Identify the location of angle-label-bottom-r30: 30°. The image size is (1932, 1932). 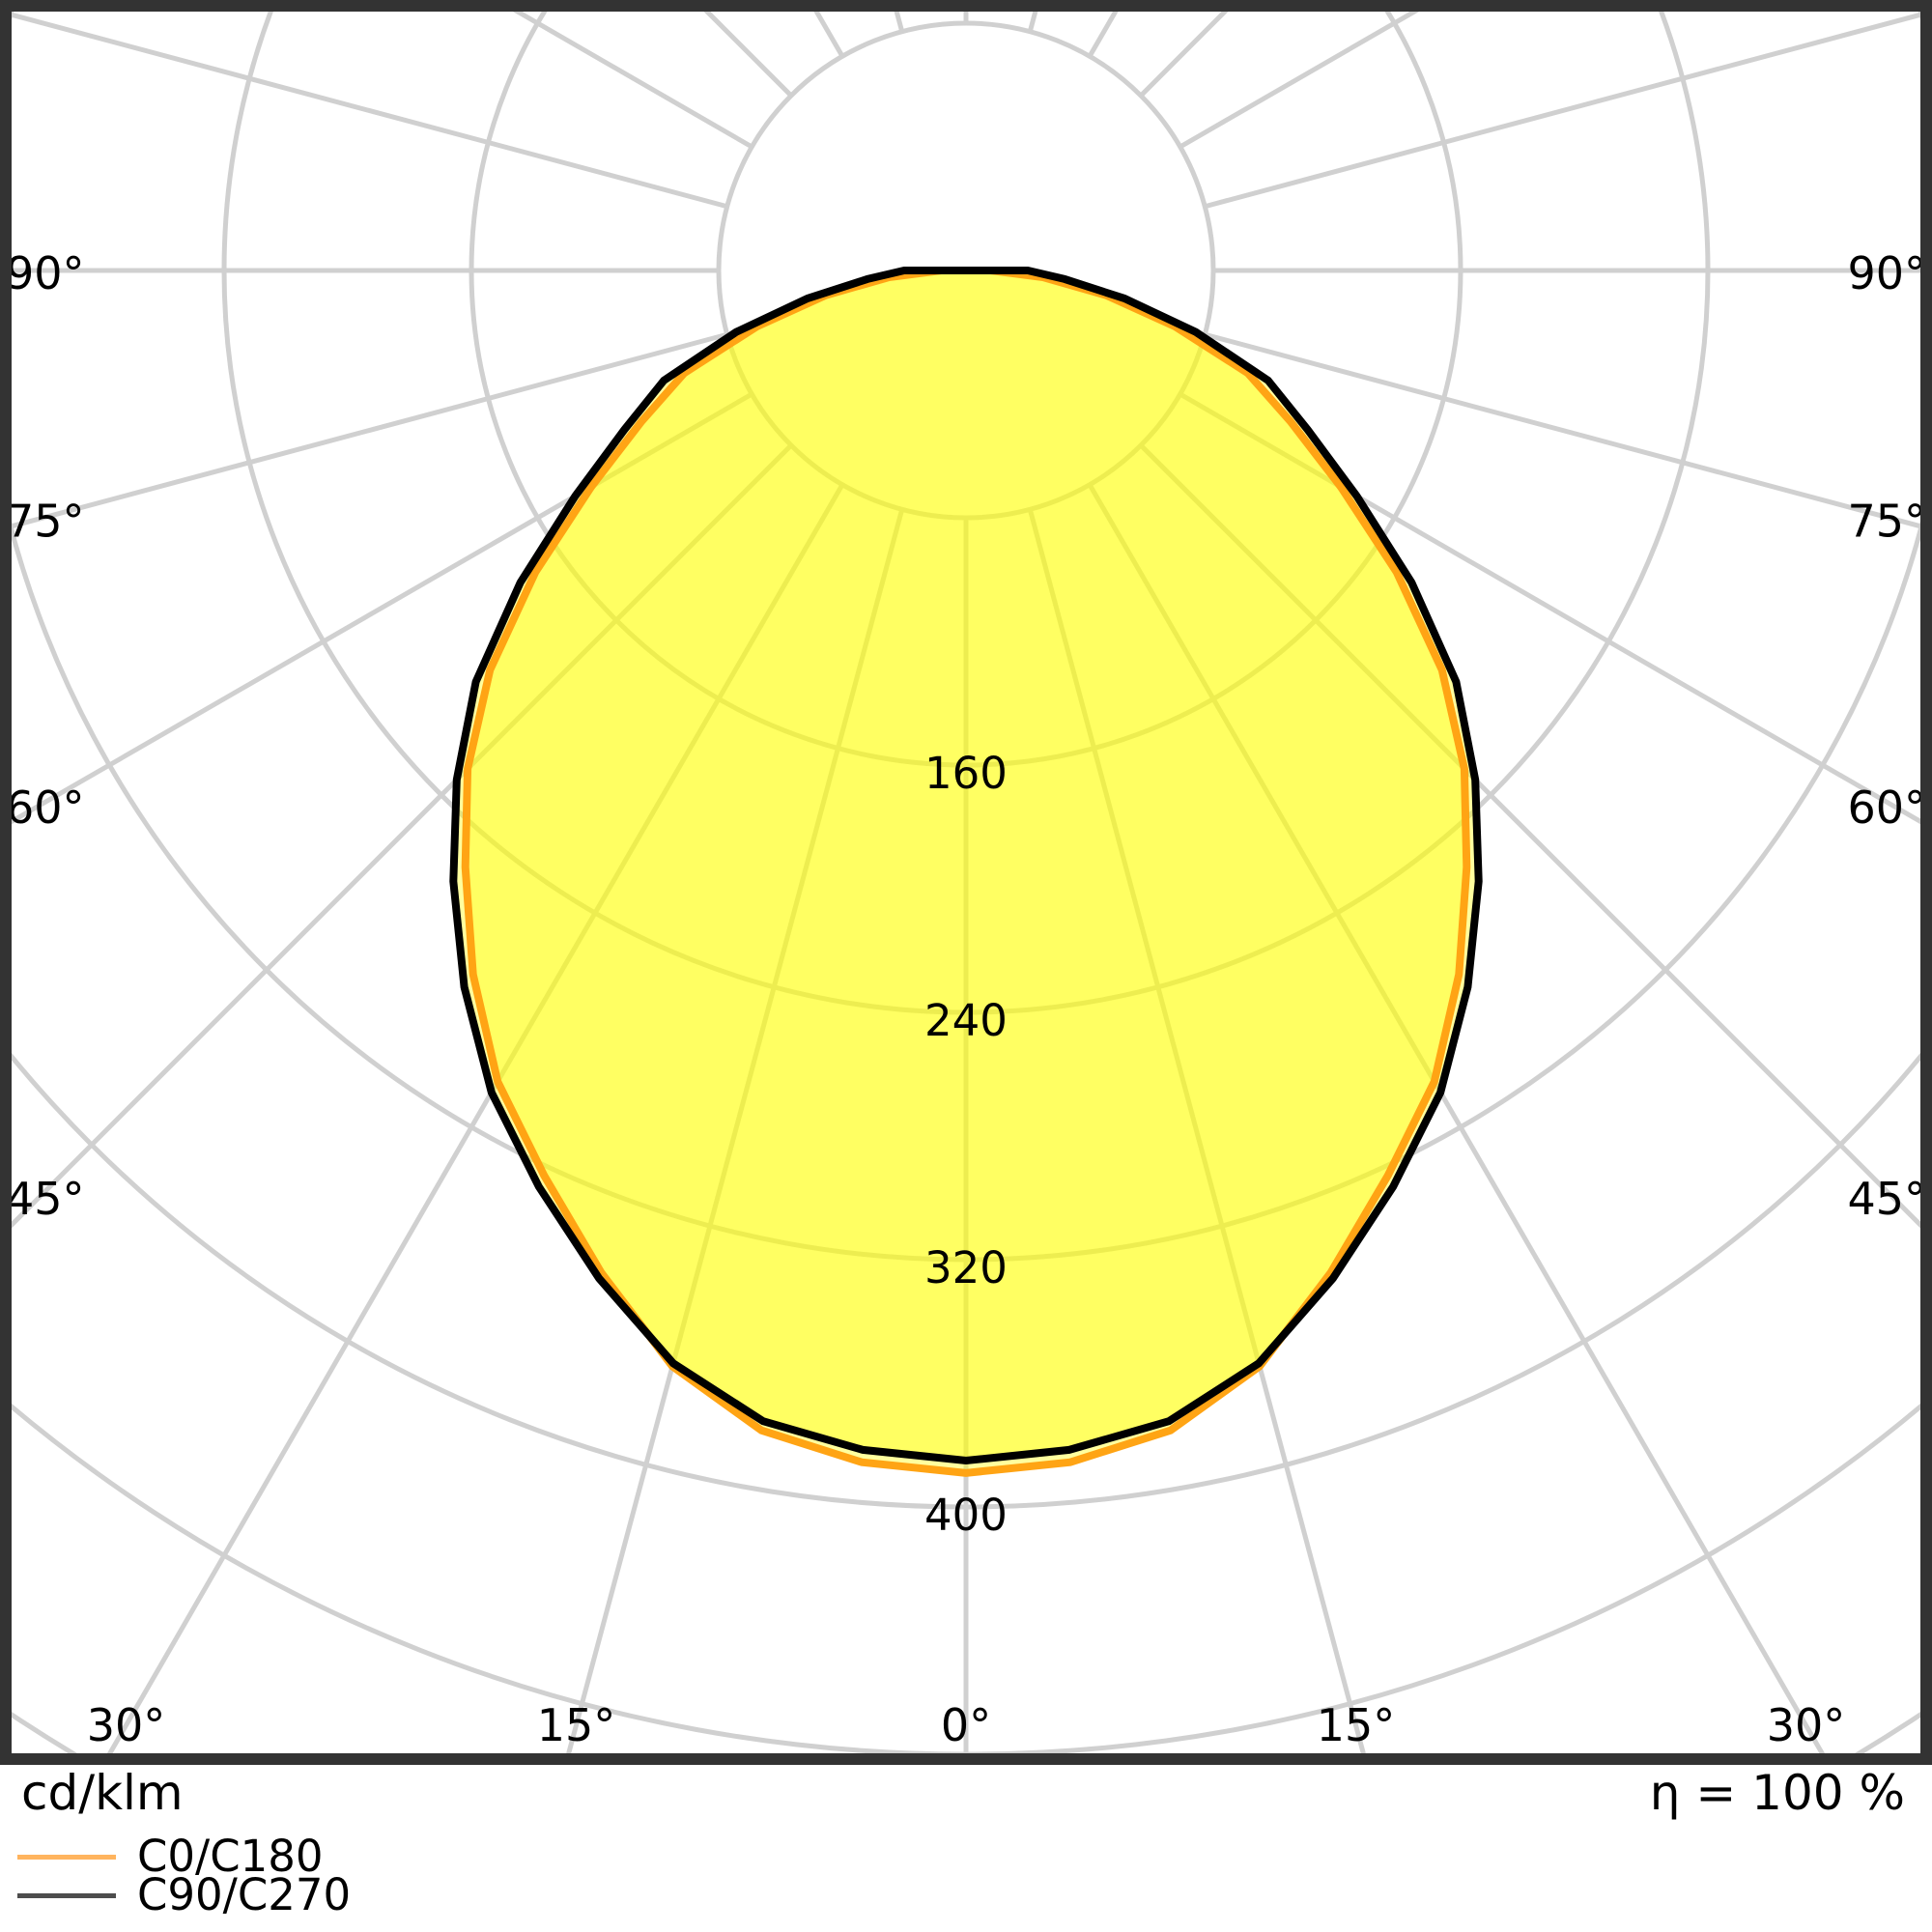
(1806, 1725).